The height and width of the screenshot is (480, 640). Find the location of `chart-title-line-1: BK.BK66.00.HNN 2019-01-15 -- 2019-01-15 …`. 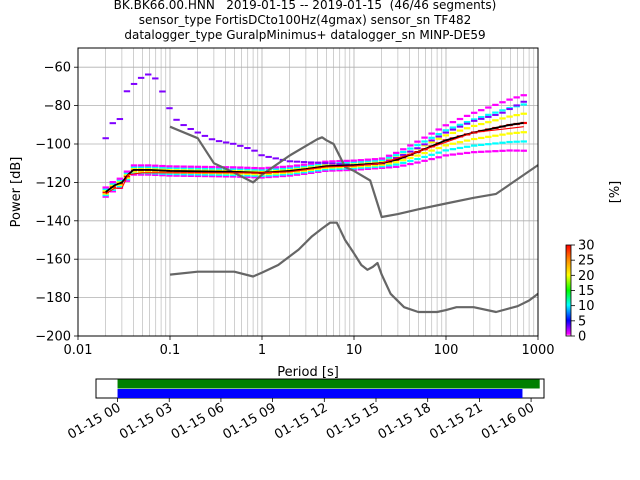

chart-title-line-1: BK.BK66.00.HNN 2019-01-15 -- 2019-01-15 … is located at coordinates (305, 6).